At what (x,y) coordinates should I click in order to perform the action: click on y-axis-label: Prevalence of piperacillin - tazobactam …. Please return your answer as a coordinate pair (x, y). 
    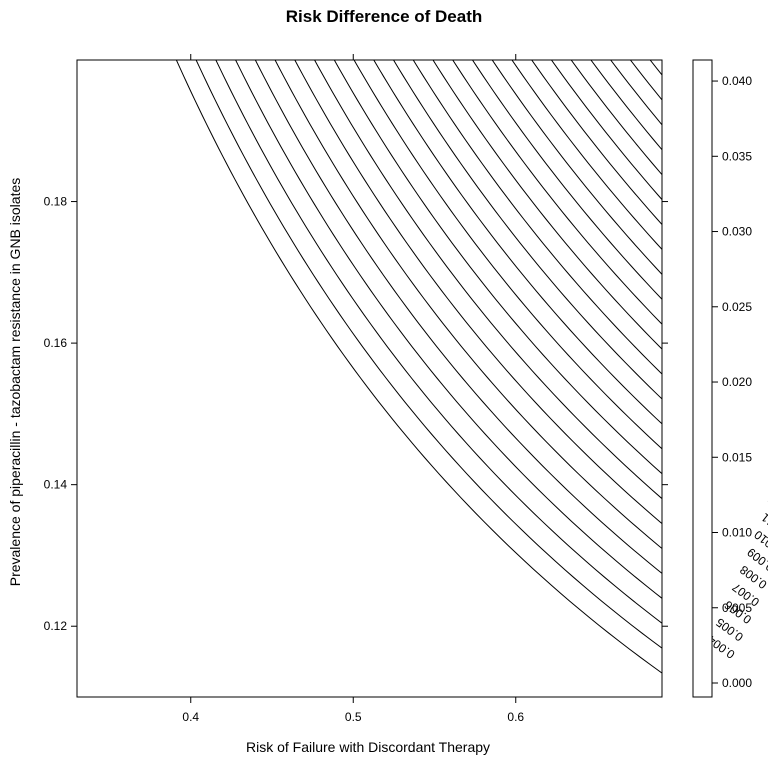
    Looking at the image, I should click on (15, 382).